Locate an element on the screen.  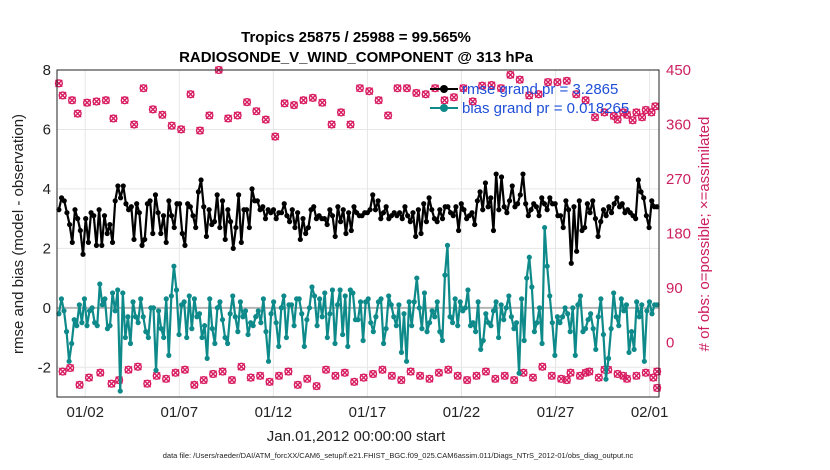
x-tick-label: 01/22 is located at coordinates (462, 412).